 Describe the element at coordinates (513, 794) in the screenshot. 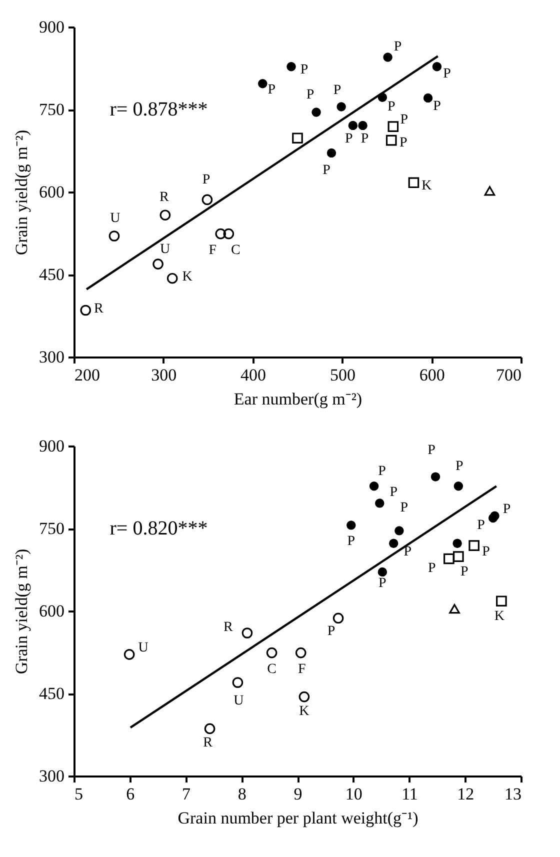

I see `x-tick-label: 13` at that location.